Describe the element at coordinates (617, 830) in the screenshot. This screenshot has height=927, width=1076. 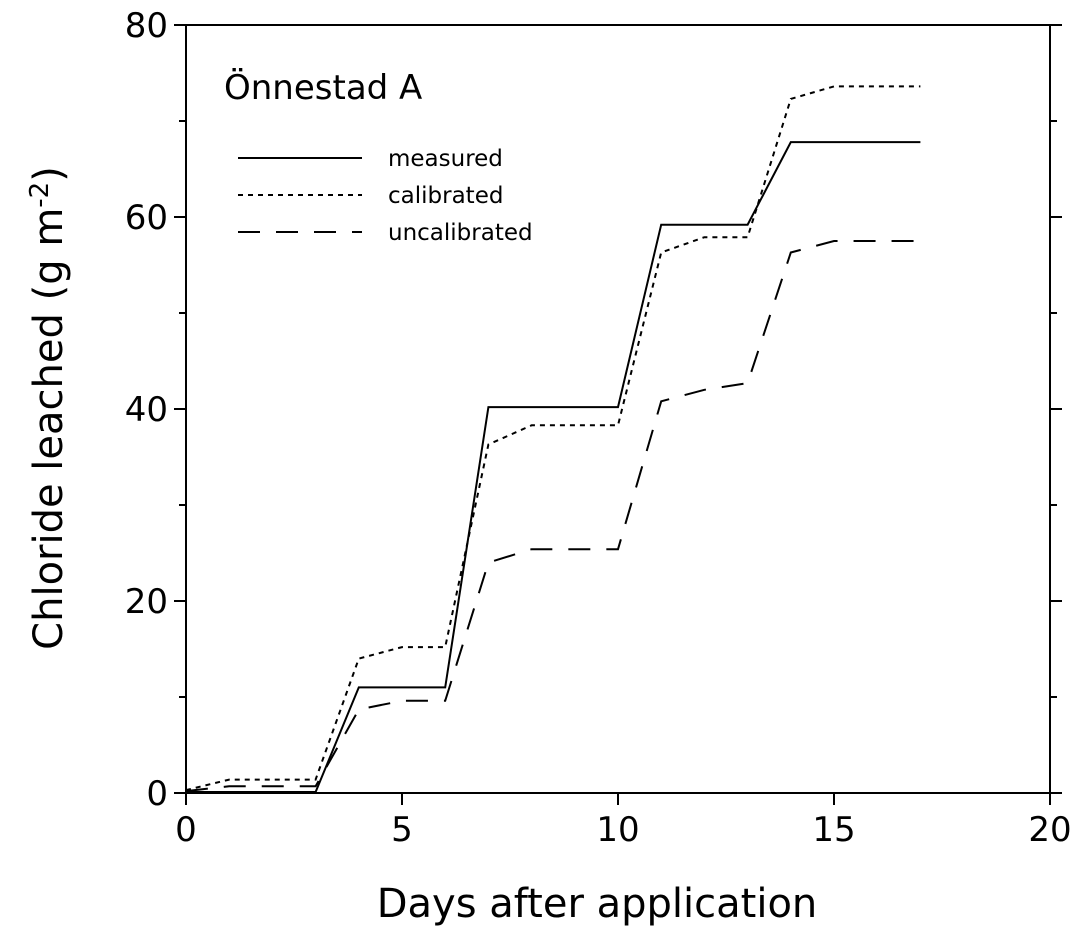
I see `x-tick-label: 10` at that location.